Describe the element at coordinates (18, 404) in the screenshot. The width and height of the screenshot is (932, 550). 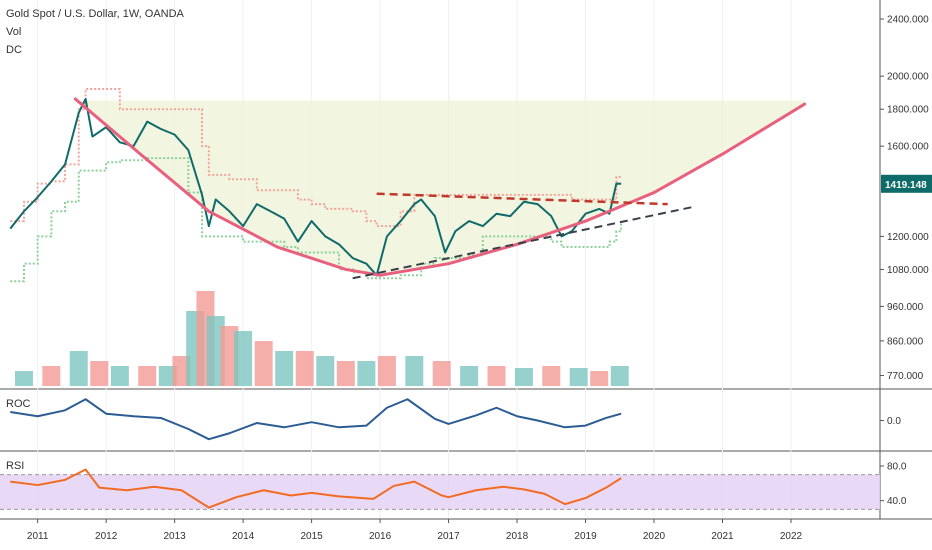
I see `roc-panel-label: ROC` at that location.